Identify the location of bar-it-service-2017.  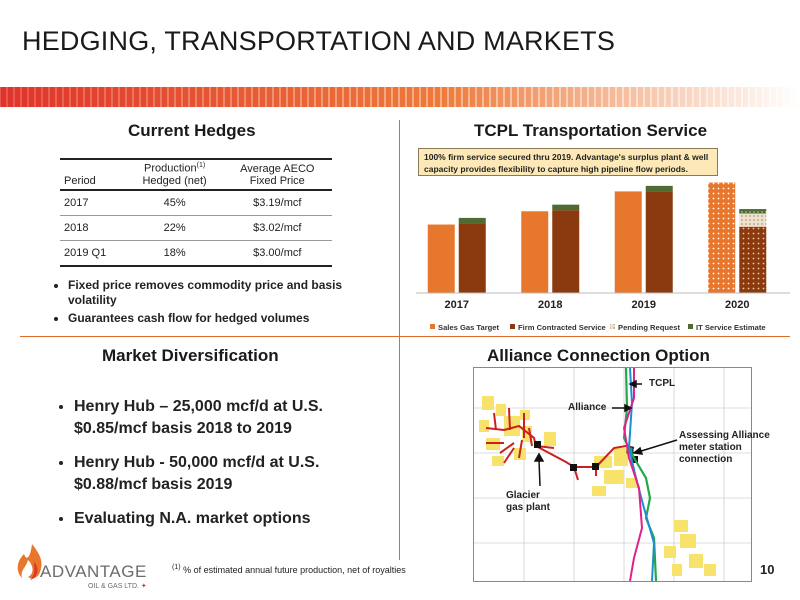
(472, 220).